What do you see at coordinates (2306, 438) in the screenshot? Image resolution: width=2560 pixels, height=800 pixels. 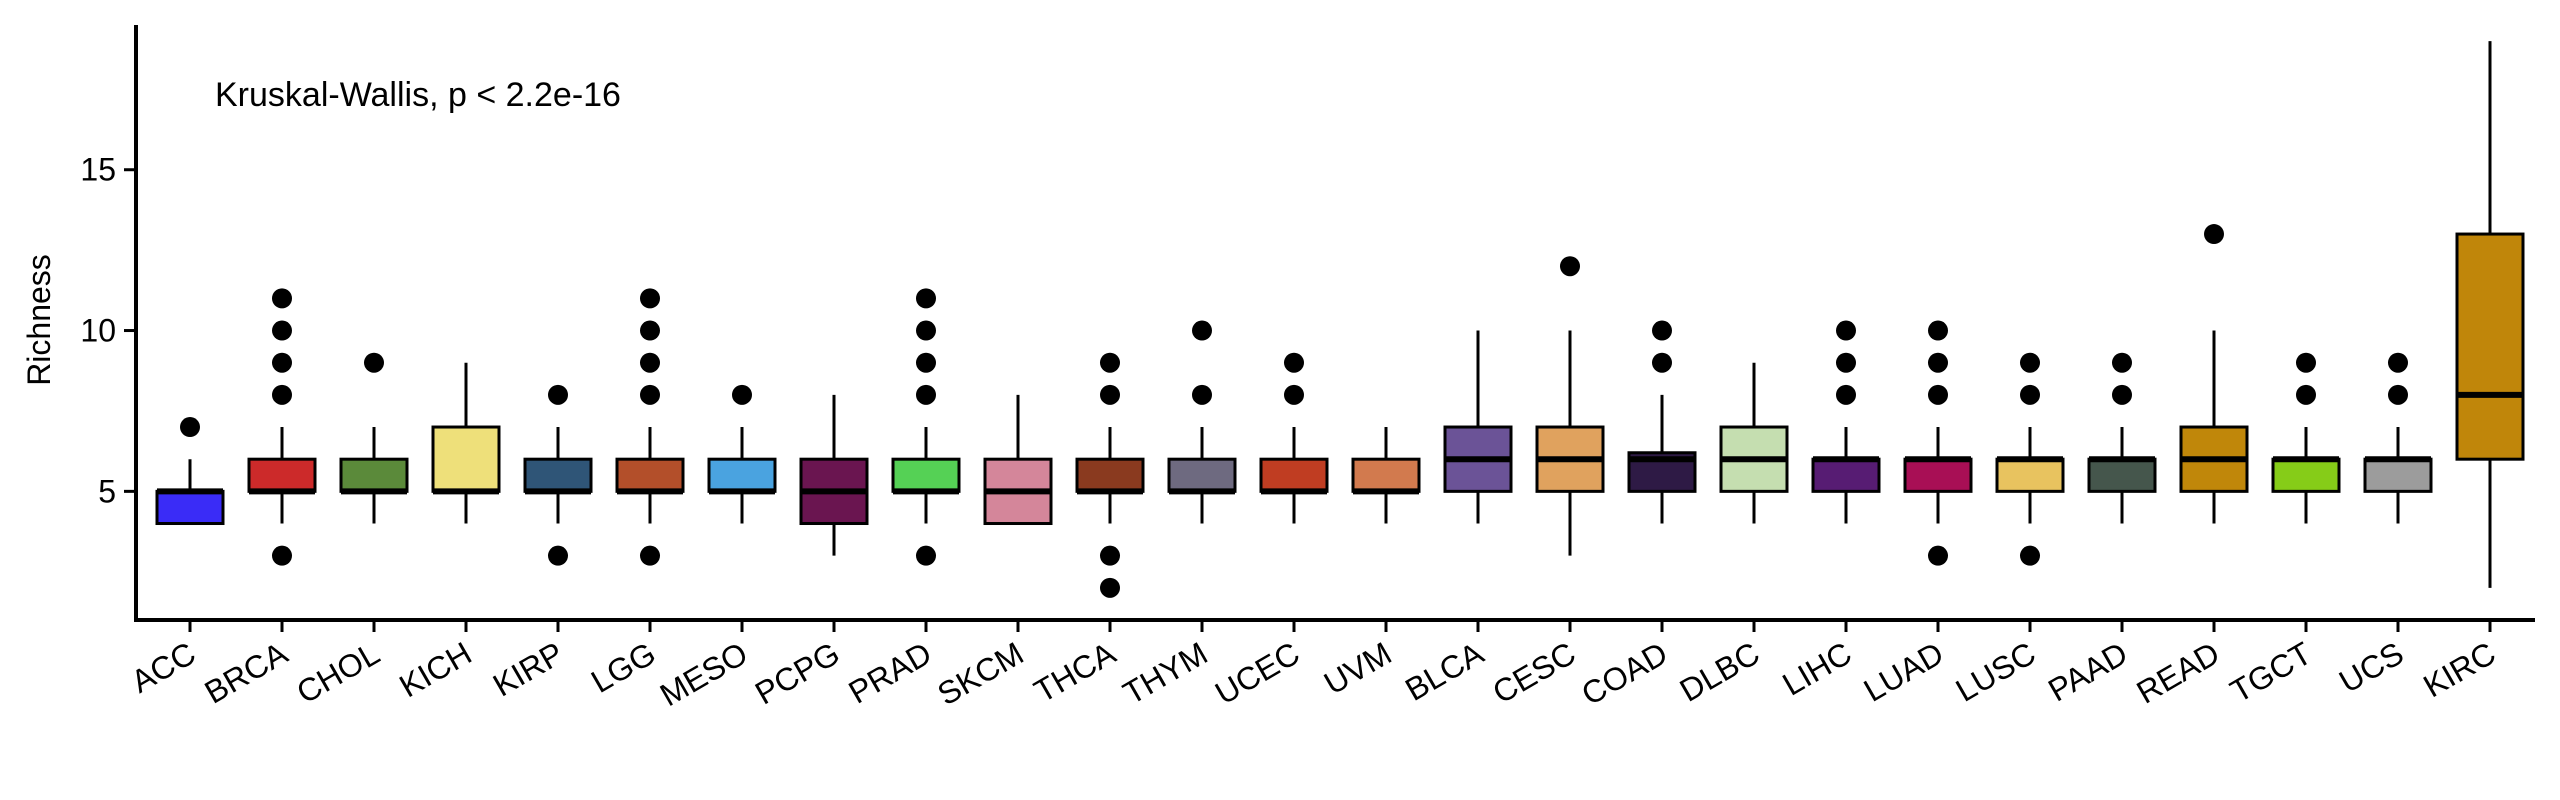 I see `box-group-tgct` at bounding box center [2306, 438].